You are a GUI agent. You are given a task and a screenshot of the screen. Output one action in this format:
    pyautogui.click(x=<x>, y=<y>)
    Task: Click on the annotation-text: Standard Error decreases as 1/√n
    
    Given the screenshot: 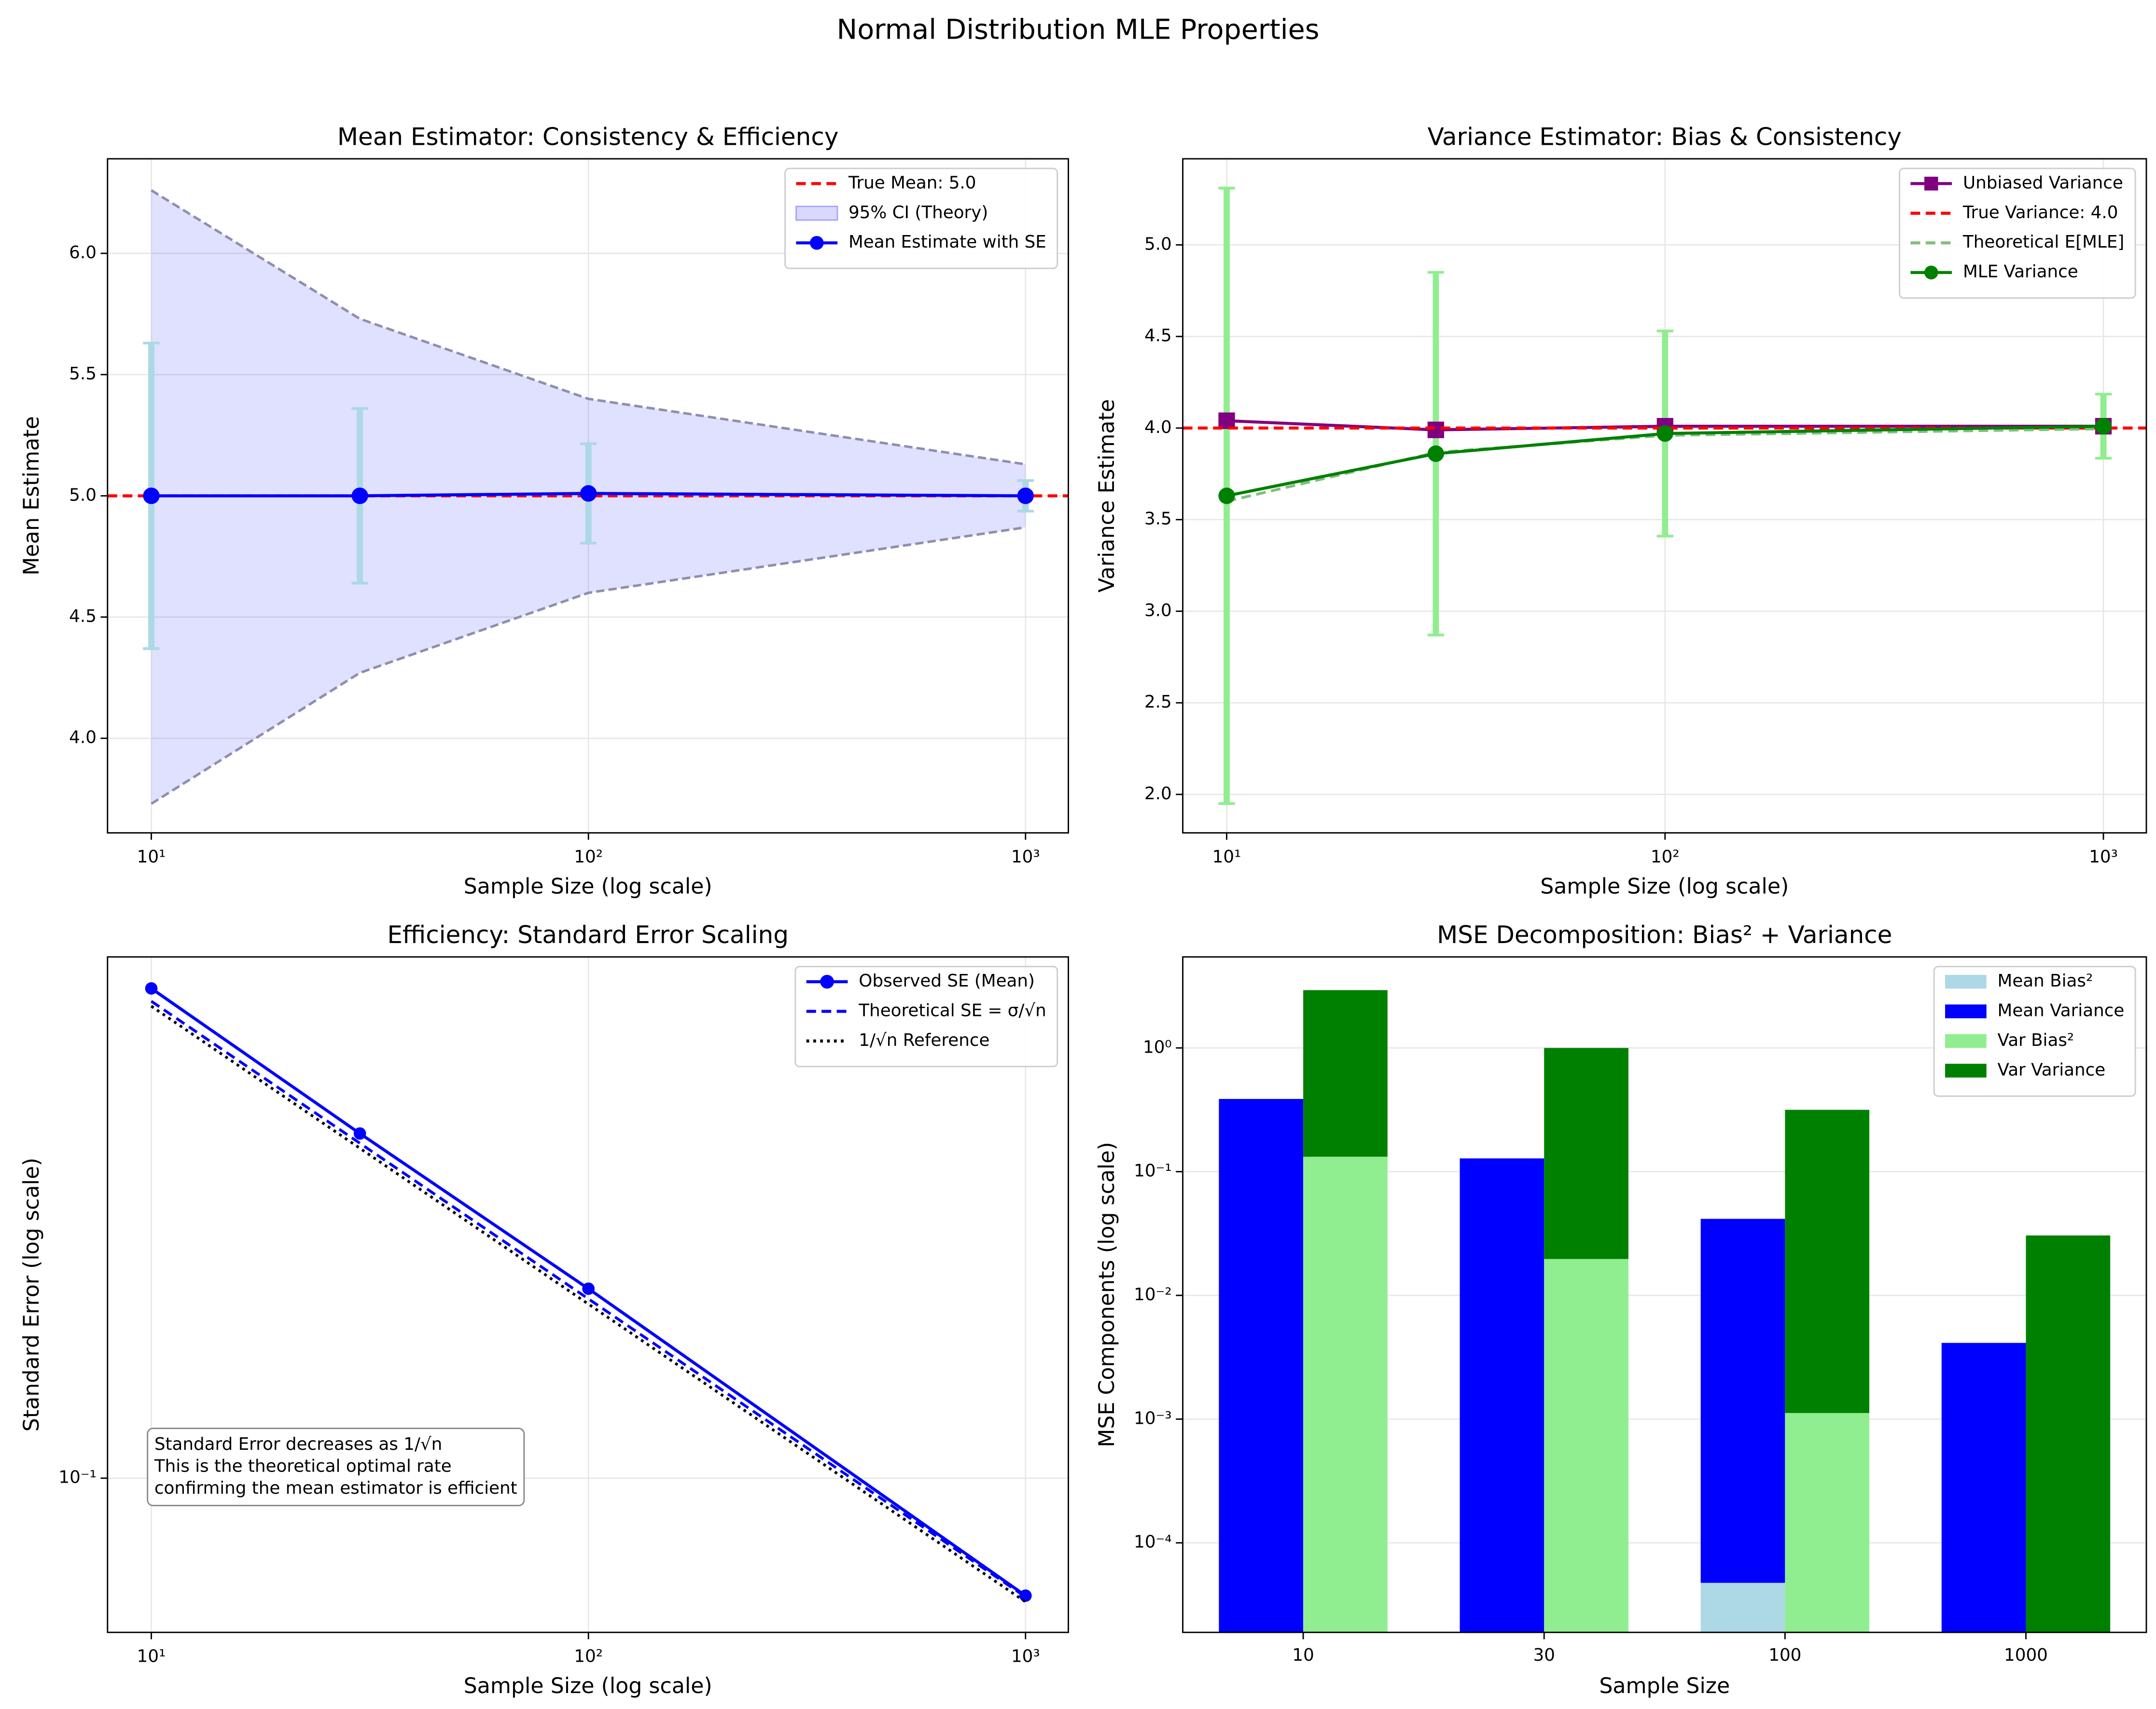 What is the action you would take?
    pyautogui.click(x=298, y=1444)
    